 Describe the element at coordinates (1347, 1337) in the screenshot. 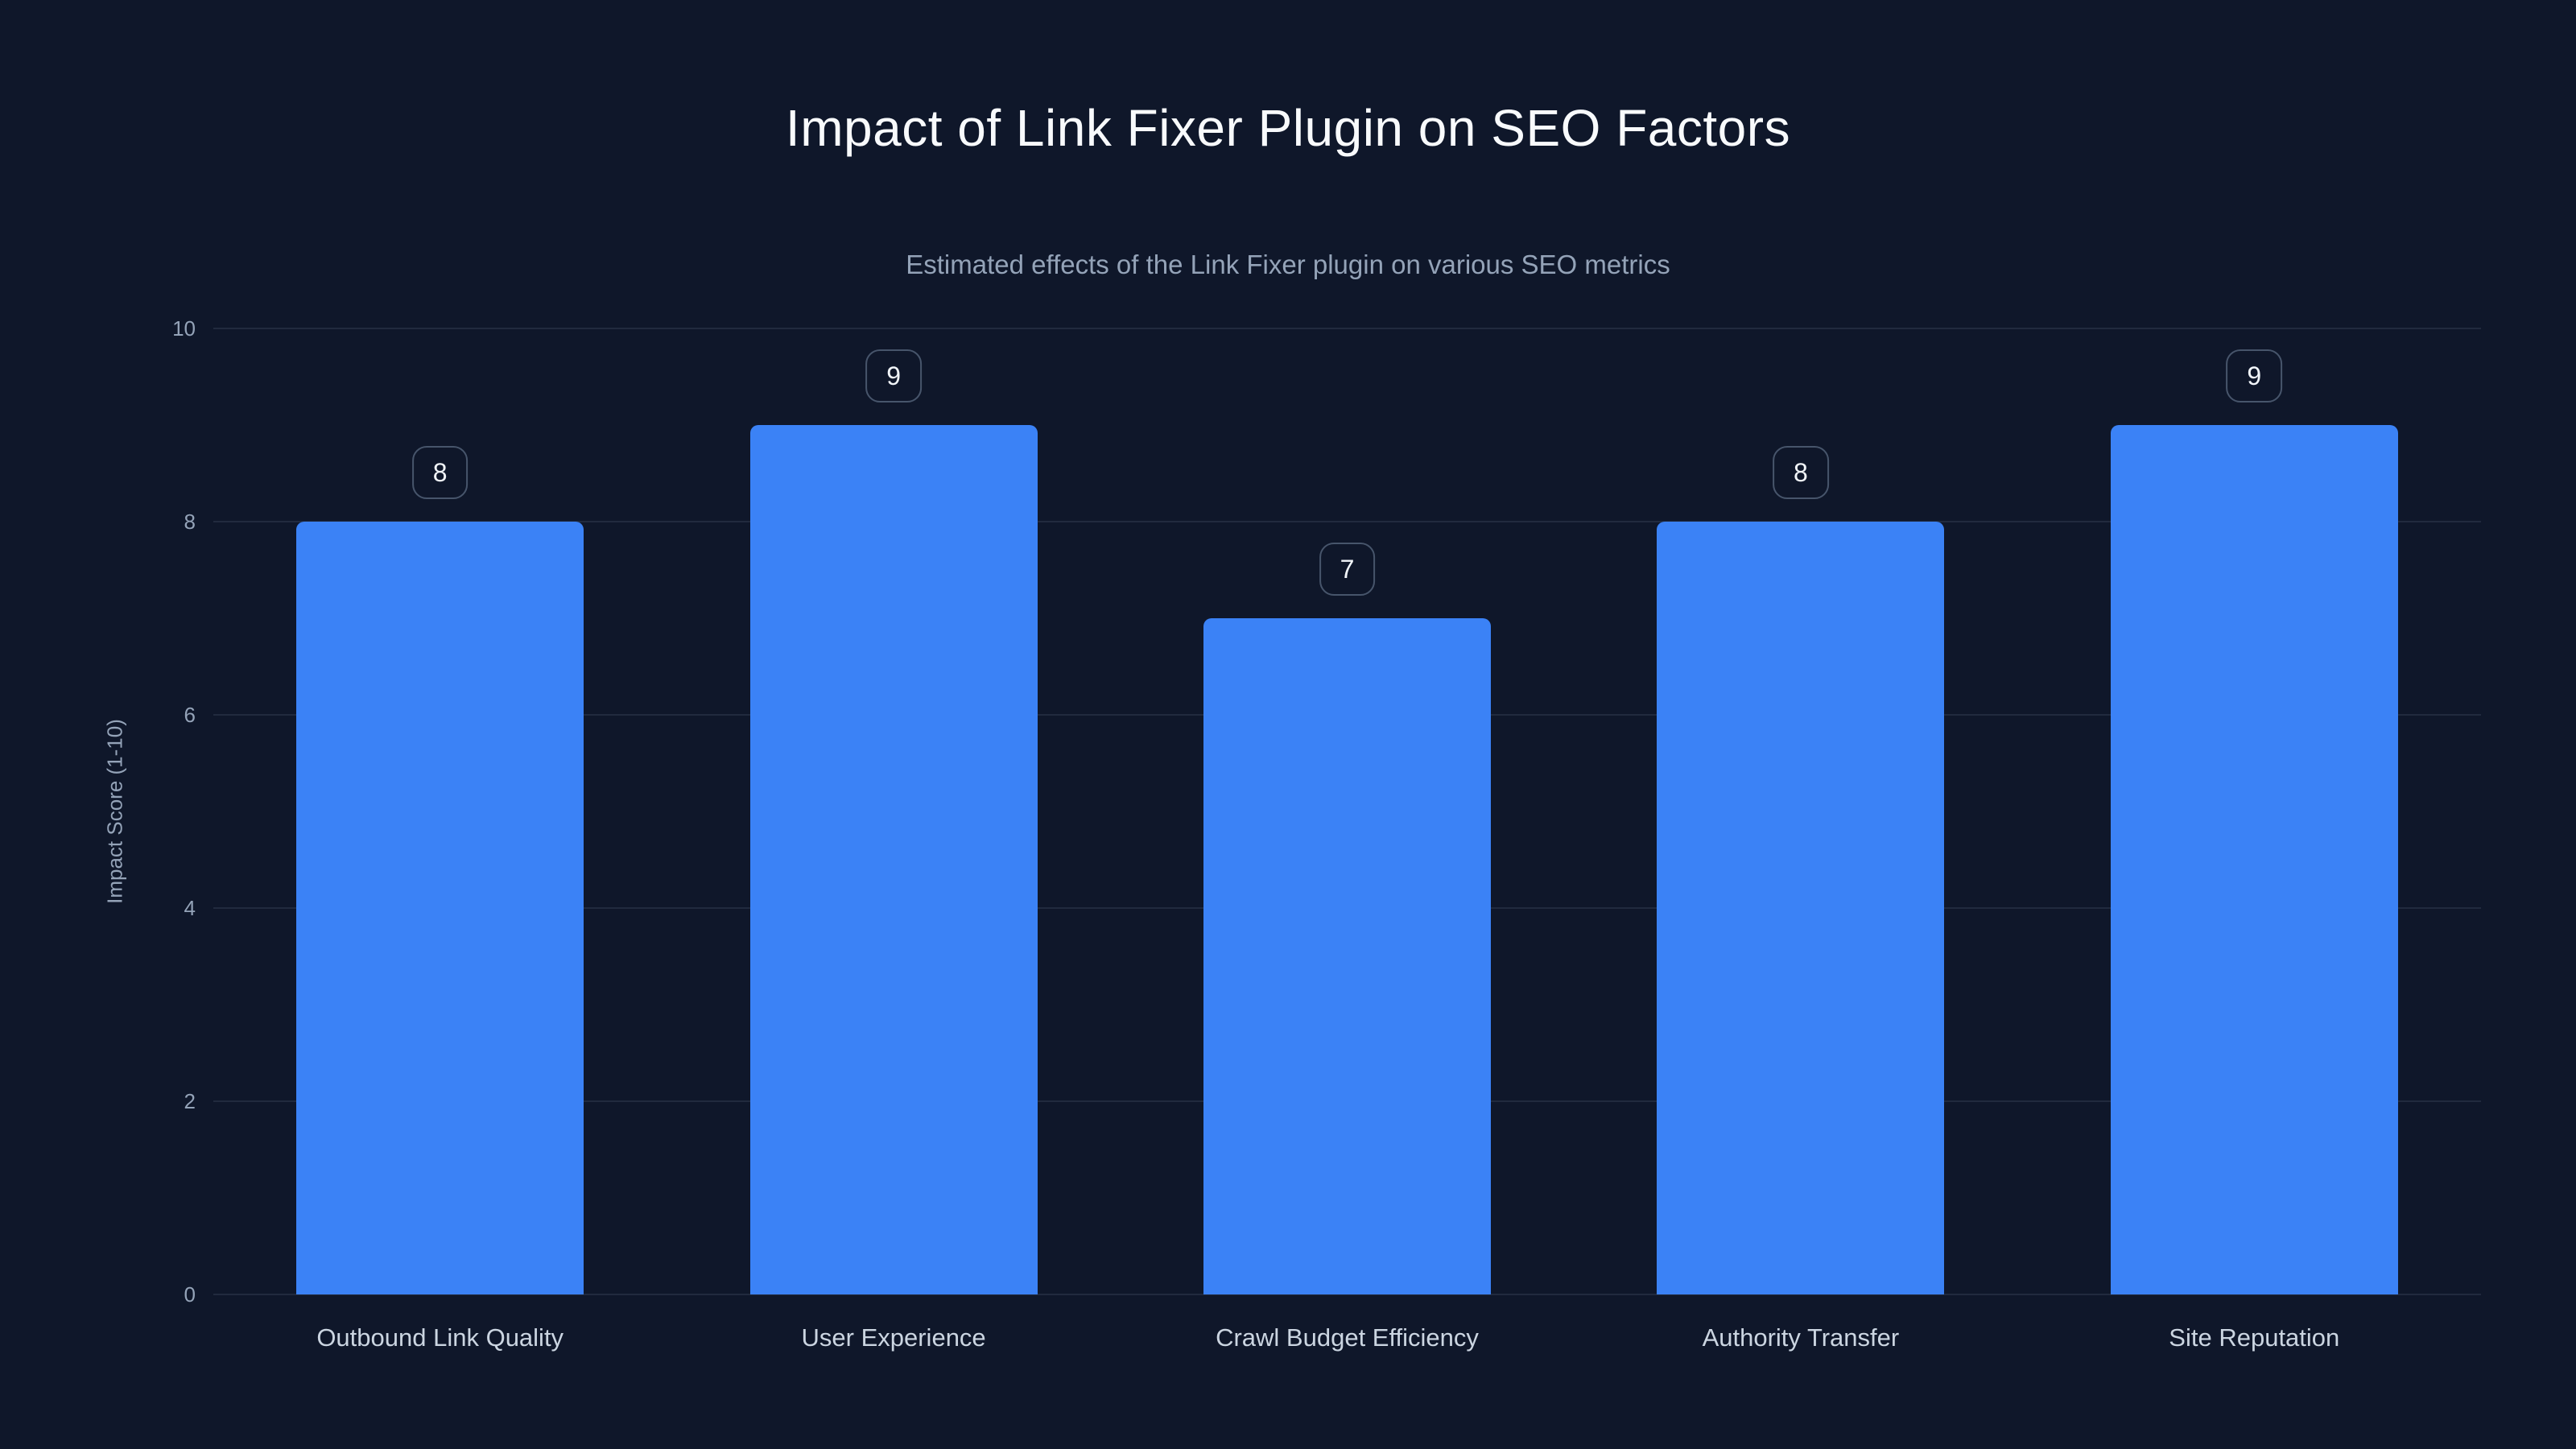

I see `category-label: Crawl Budget Efficiency` at that location.